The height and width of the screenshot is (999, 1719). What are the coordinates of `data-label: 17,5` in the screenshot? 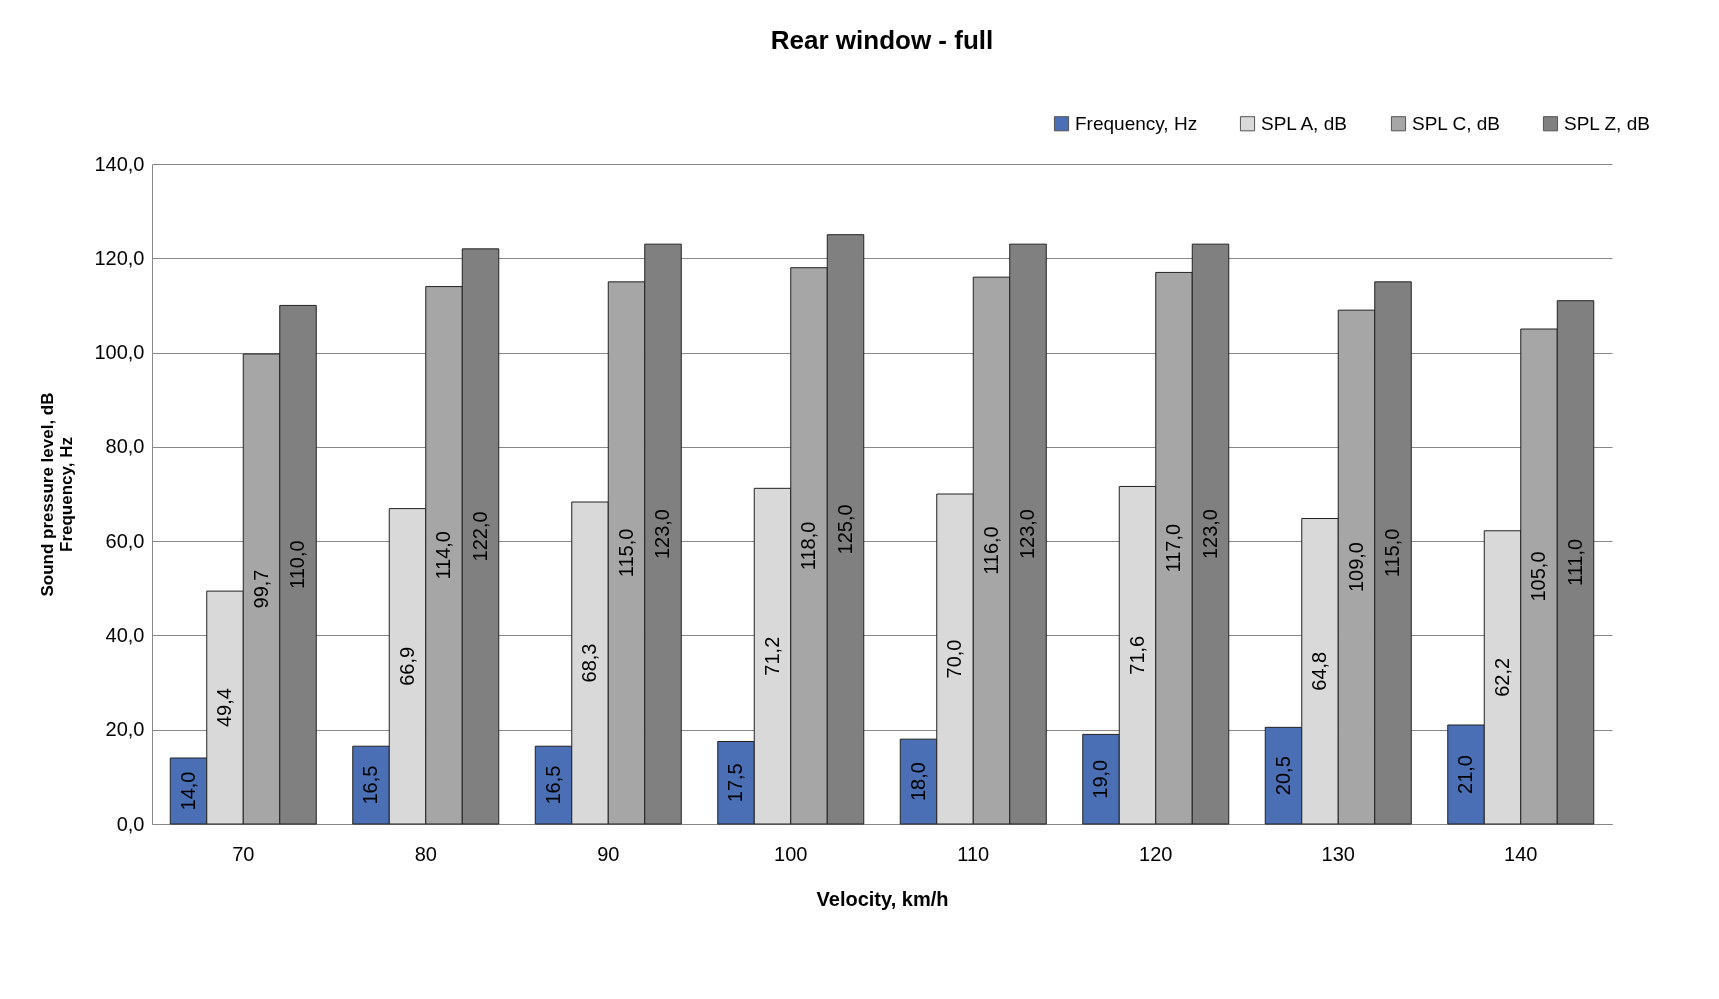 It's located at (735, 783).